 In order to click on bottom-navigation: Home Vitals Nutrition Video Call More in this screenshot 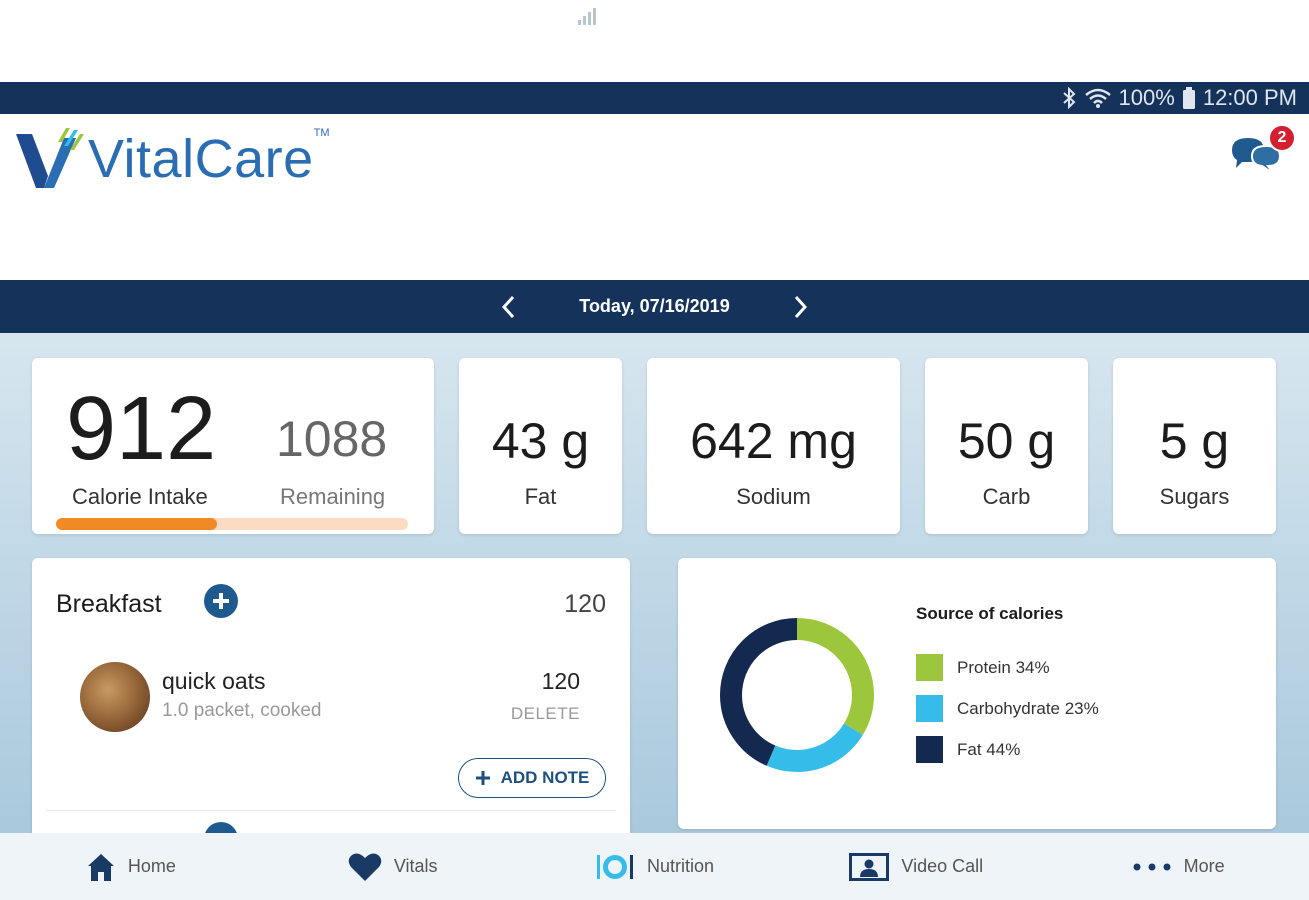, I will do `click(654, 866)`.